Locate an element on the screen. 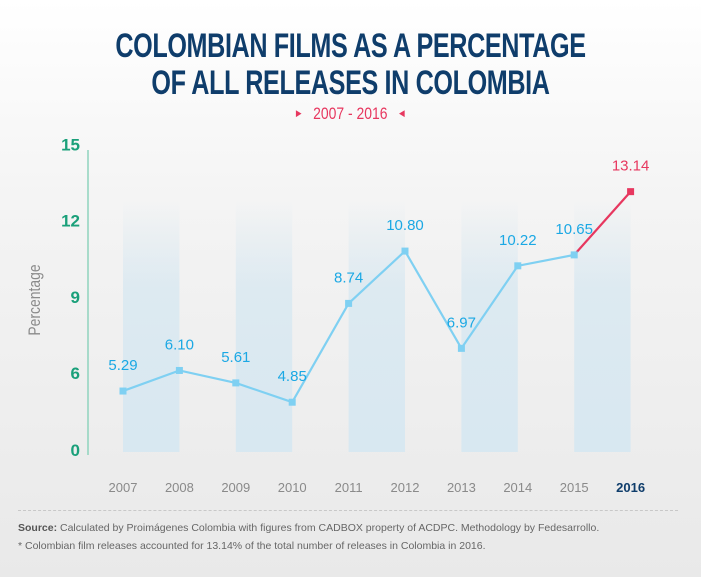 This screenshot has width=701, height=577. chart-subtitle: ▶ 2007 - 2016 ◀ is located at coordinates (350, 114).